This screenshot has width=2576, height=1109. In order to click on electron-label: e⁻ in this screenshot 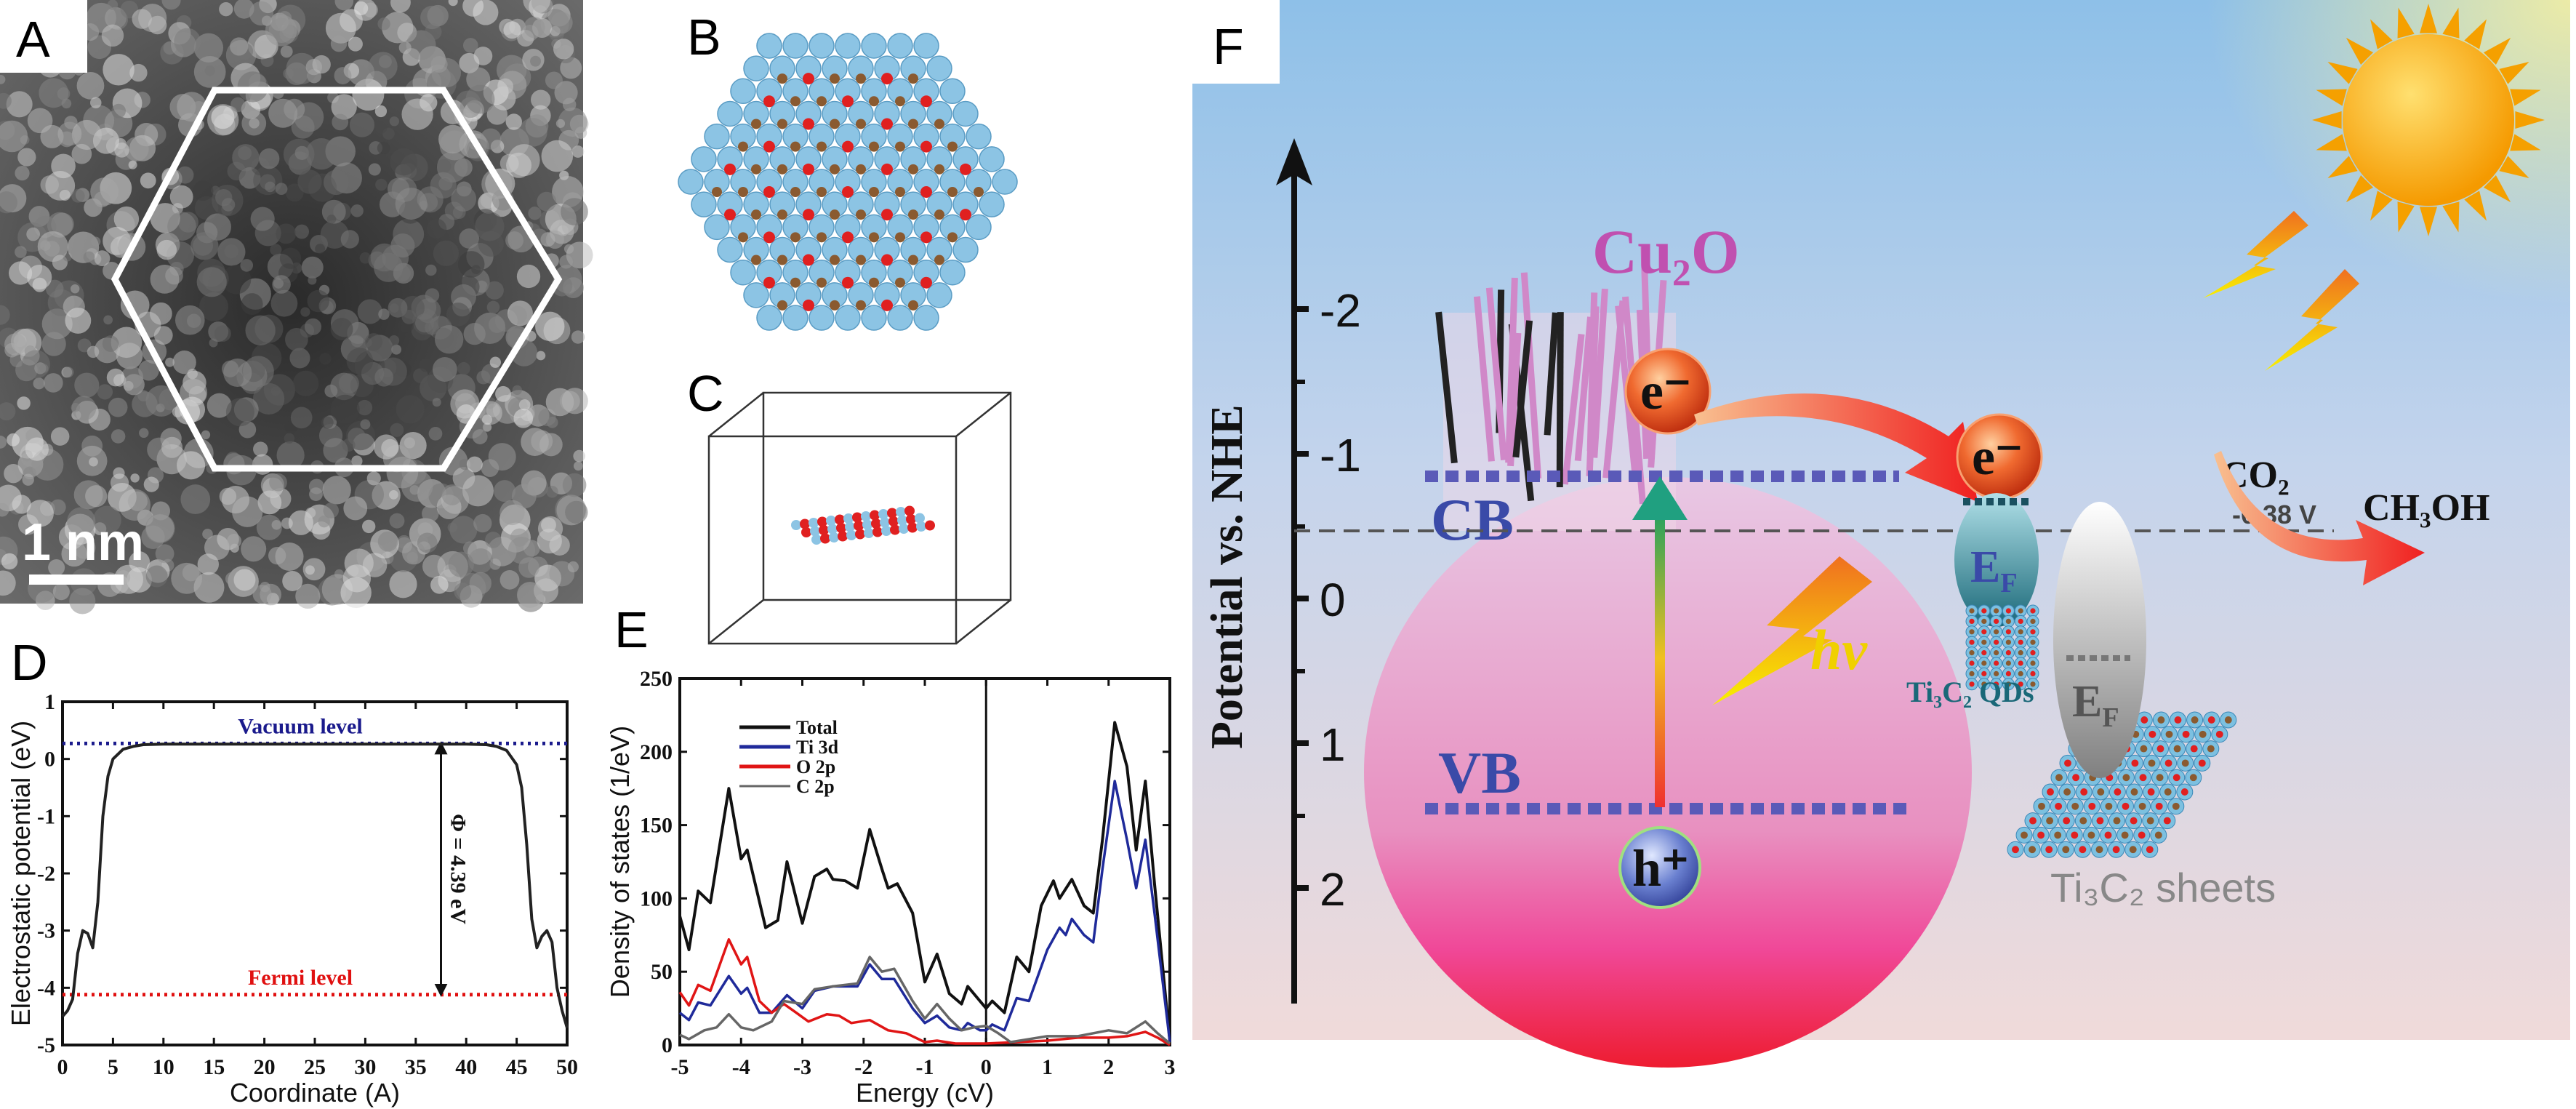, I will do `click(1997, 457)`.